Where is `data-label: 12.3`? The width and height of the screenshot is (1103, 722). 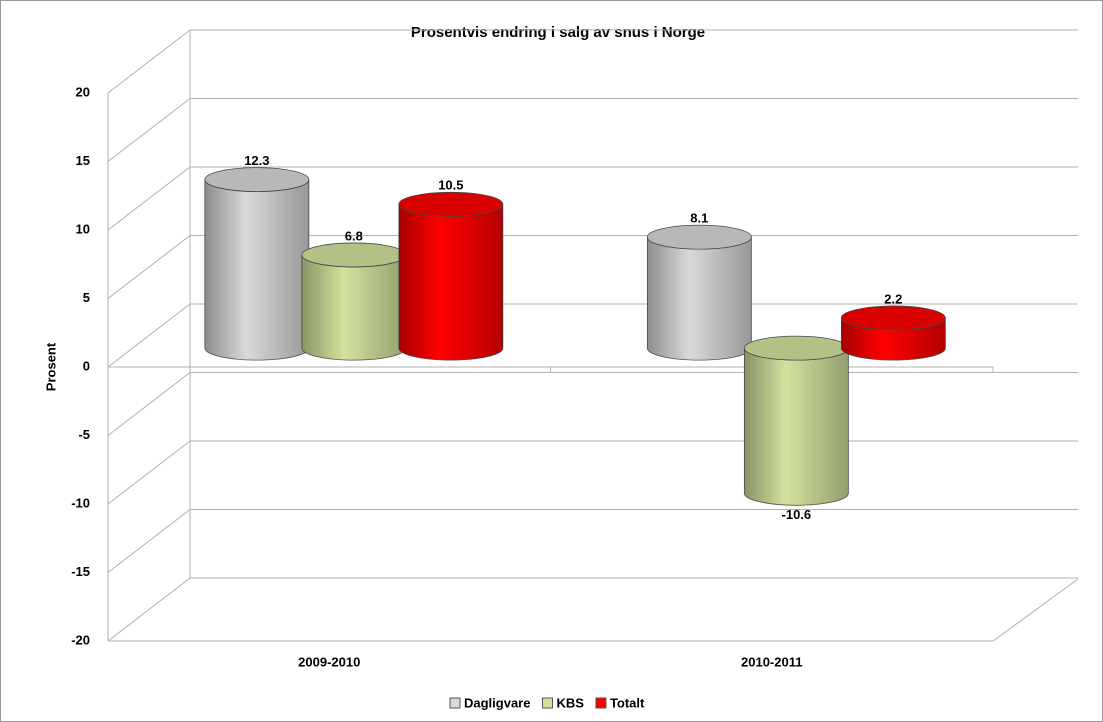 data-label: 12.3 is located at coordinates (256, 160).